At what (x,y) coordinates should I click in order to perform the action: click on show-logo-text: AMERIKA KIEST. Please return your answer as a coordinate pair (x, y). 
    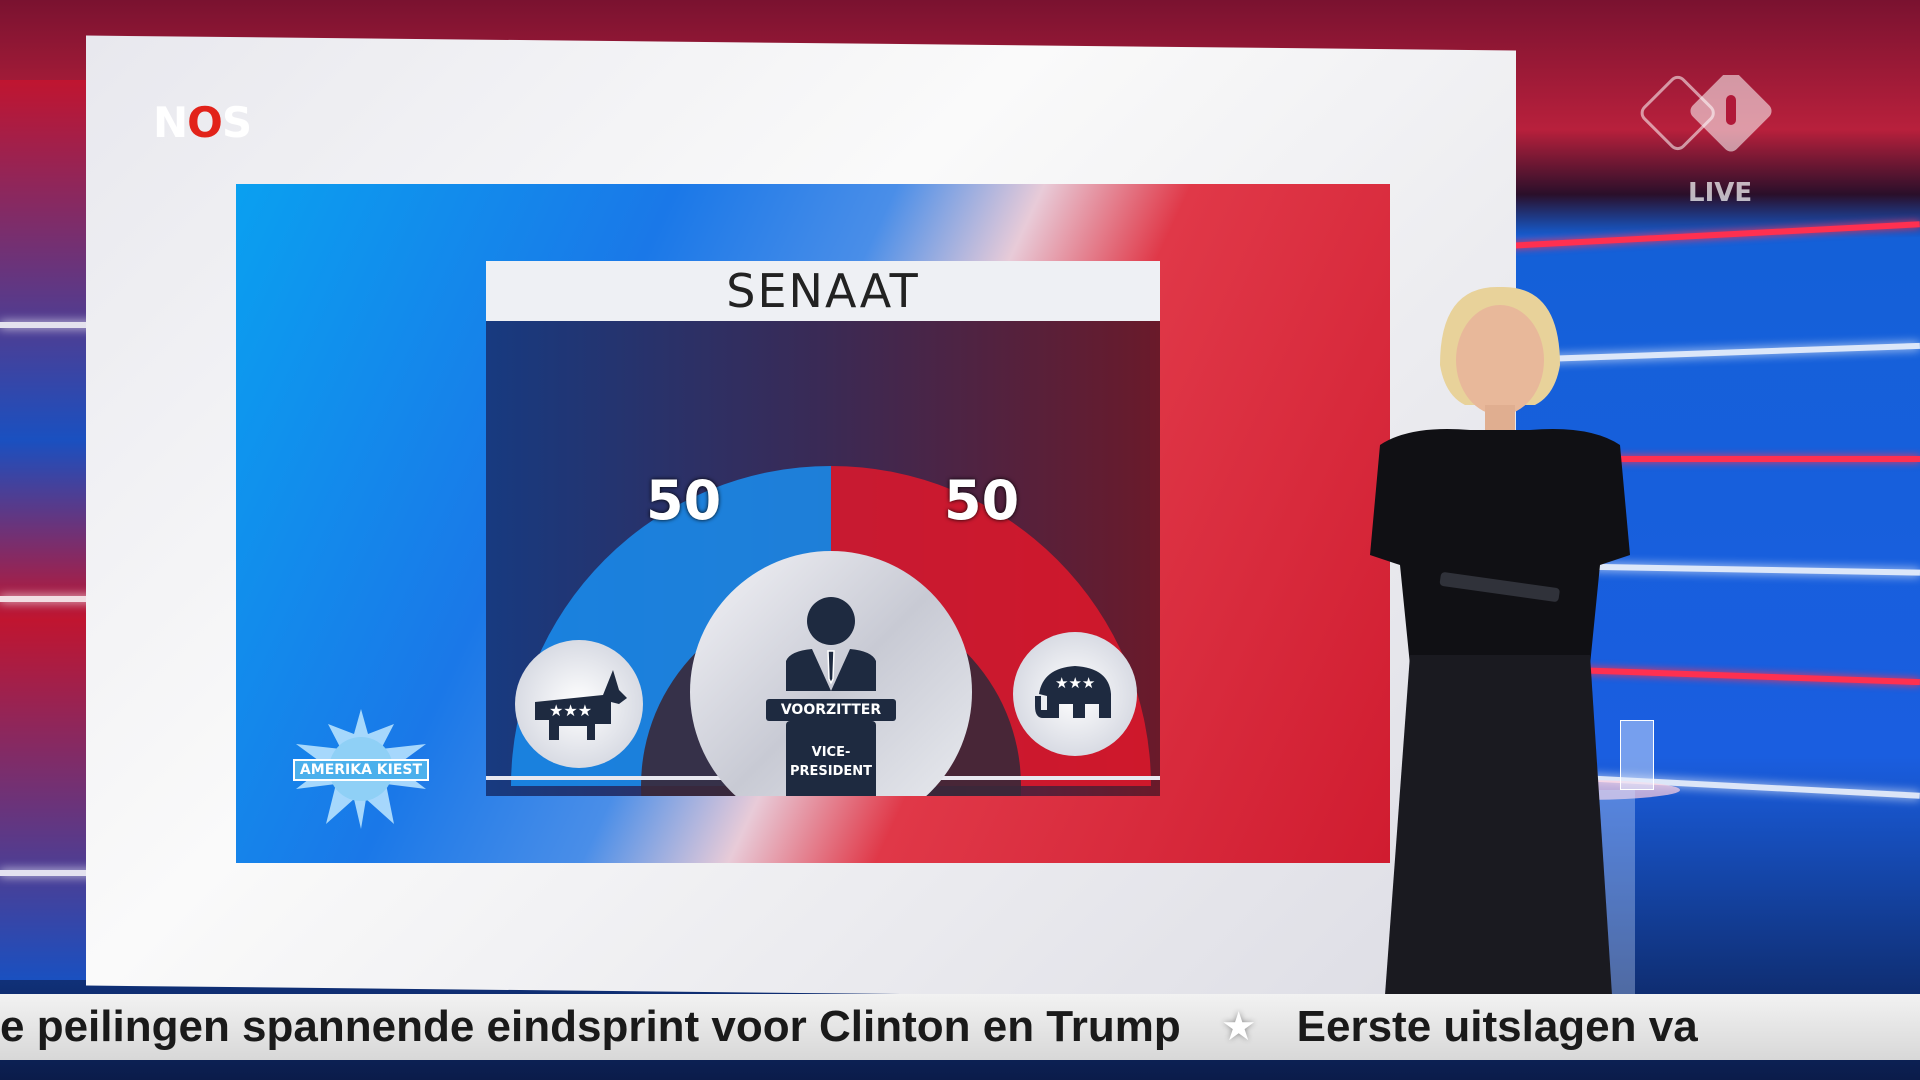
    Looking at the image, I should click on (361, 770).